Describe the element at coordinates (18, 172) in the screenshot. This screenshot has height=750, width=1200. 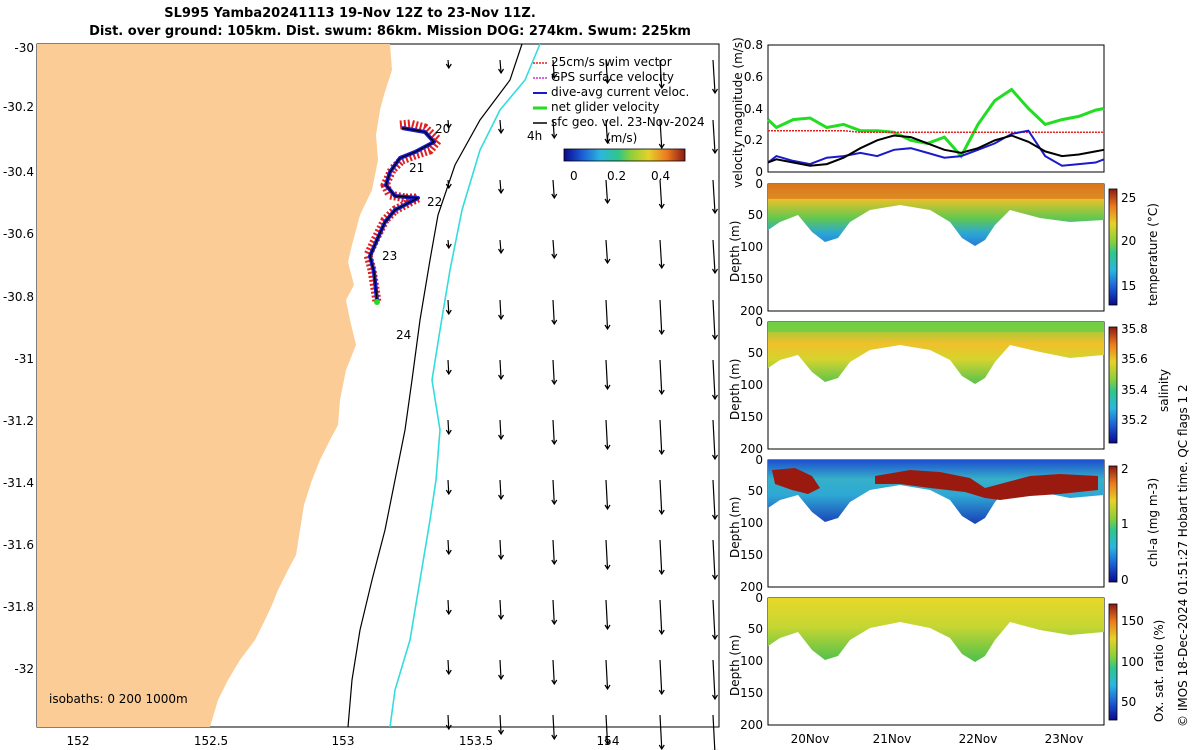
I see `lat-tick: -30.4` at that location.